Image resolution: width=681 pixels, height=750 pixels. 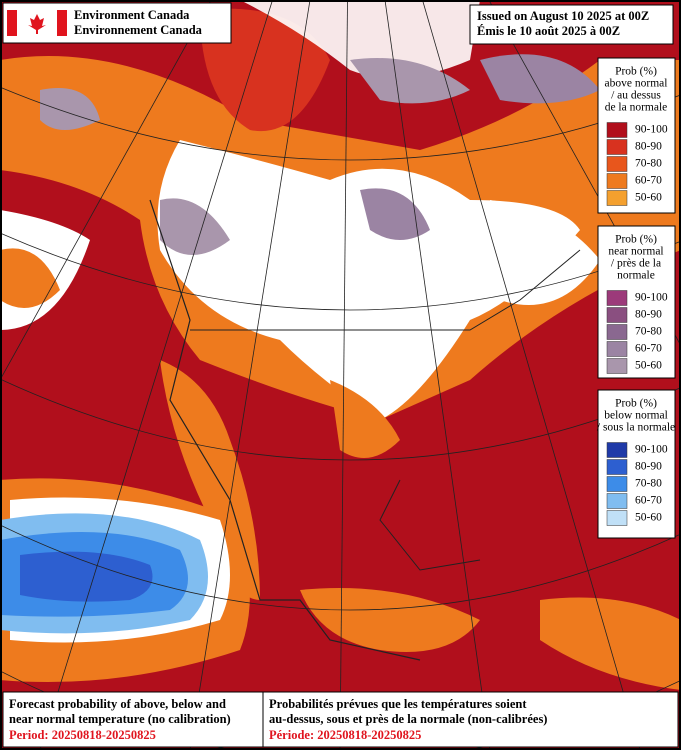 What do you see at coordinates (563, 16) in the screenshot?
I see `issued-en: Issued on August 10 2025 at 00Z` at bounding box center [563, 16].